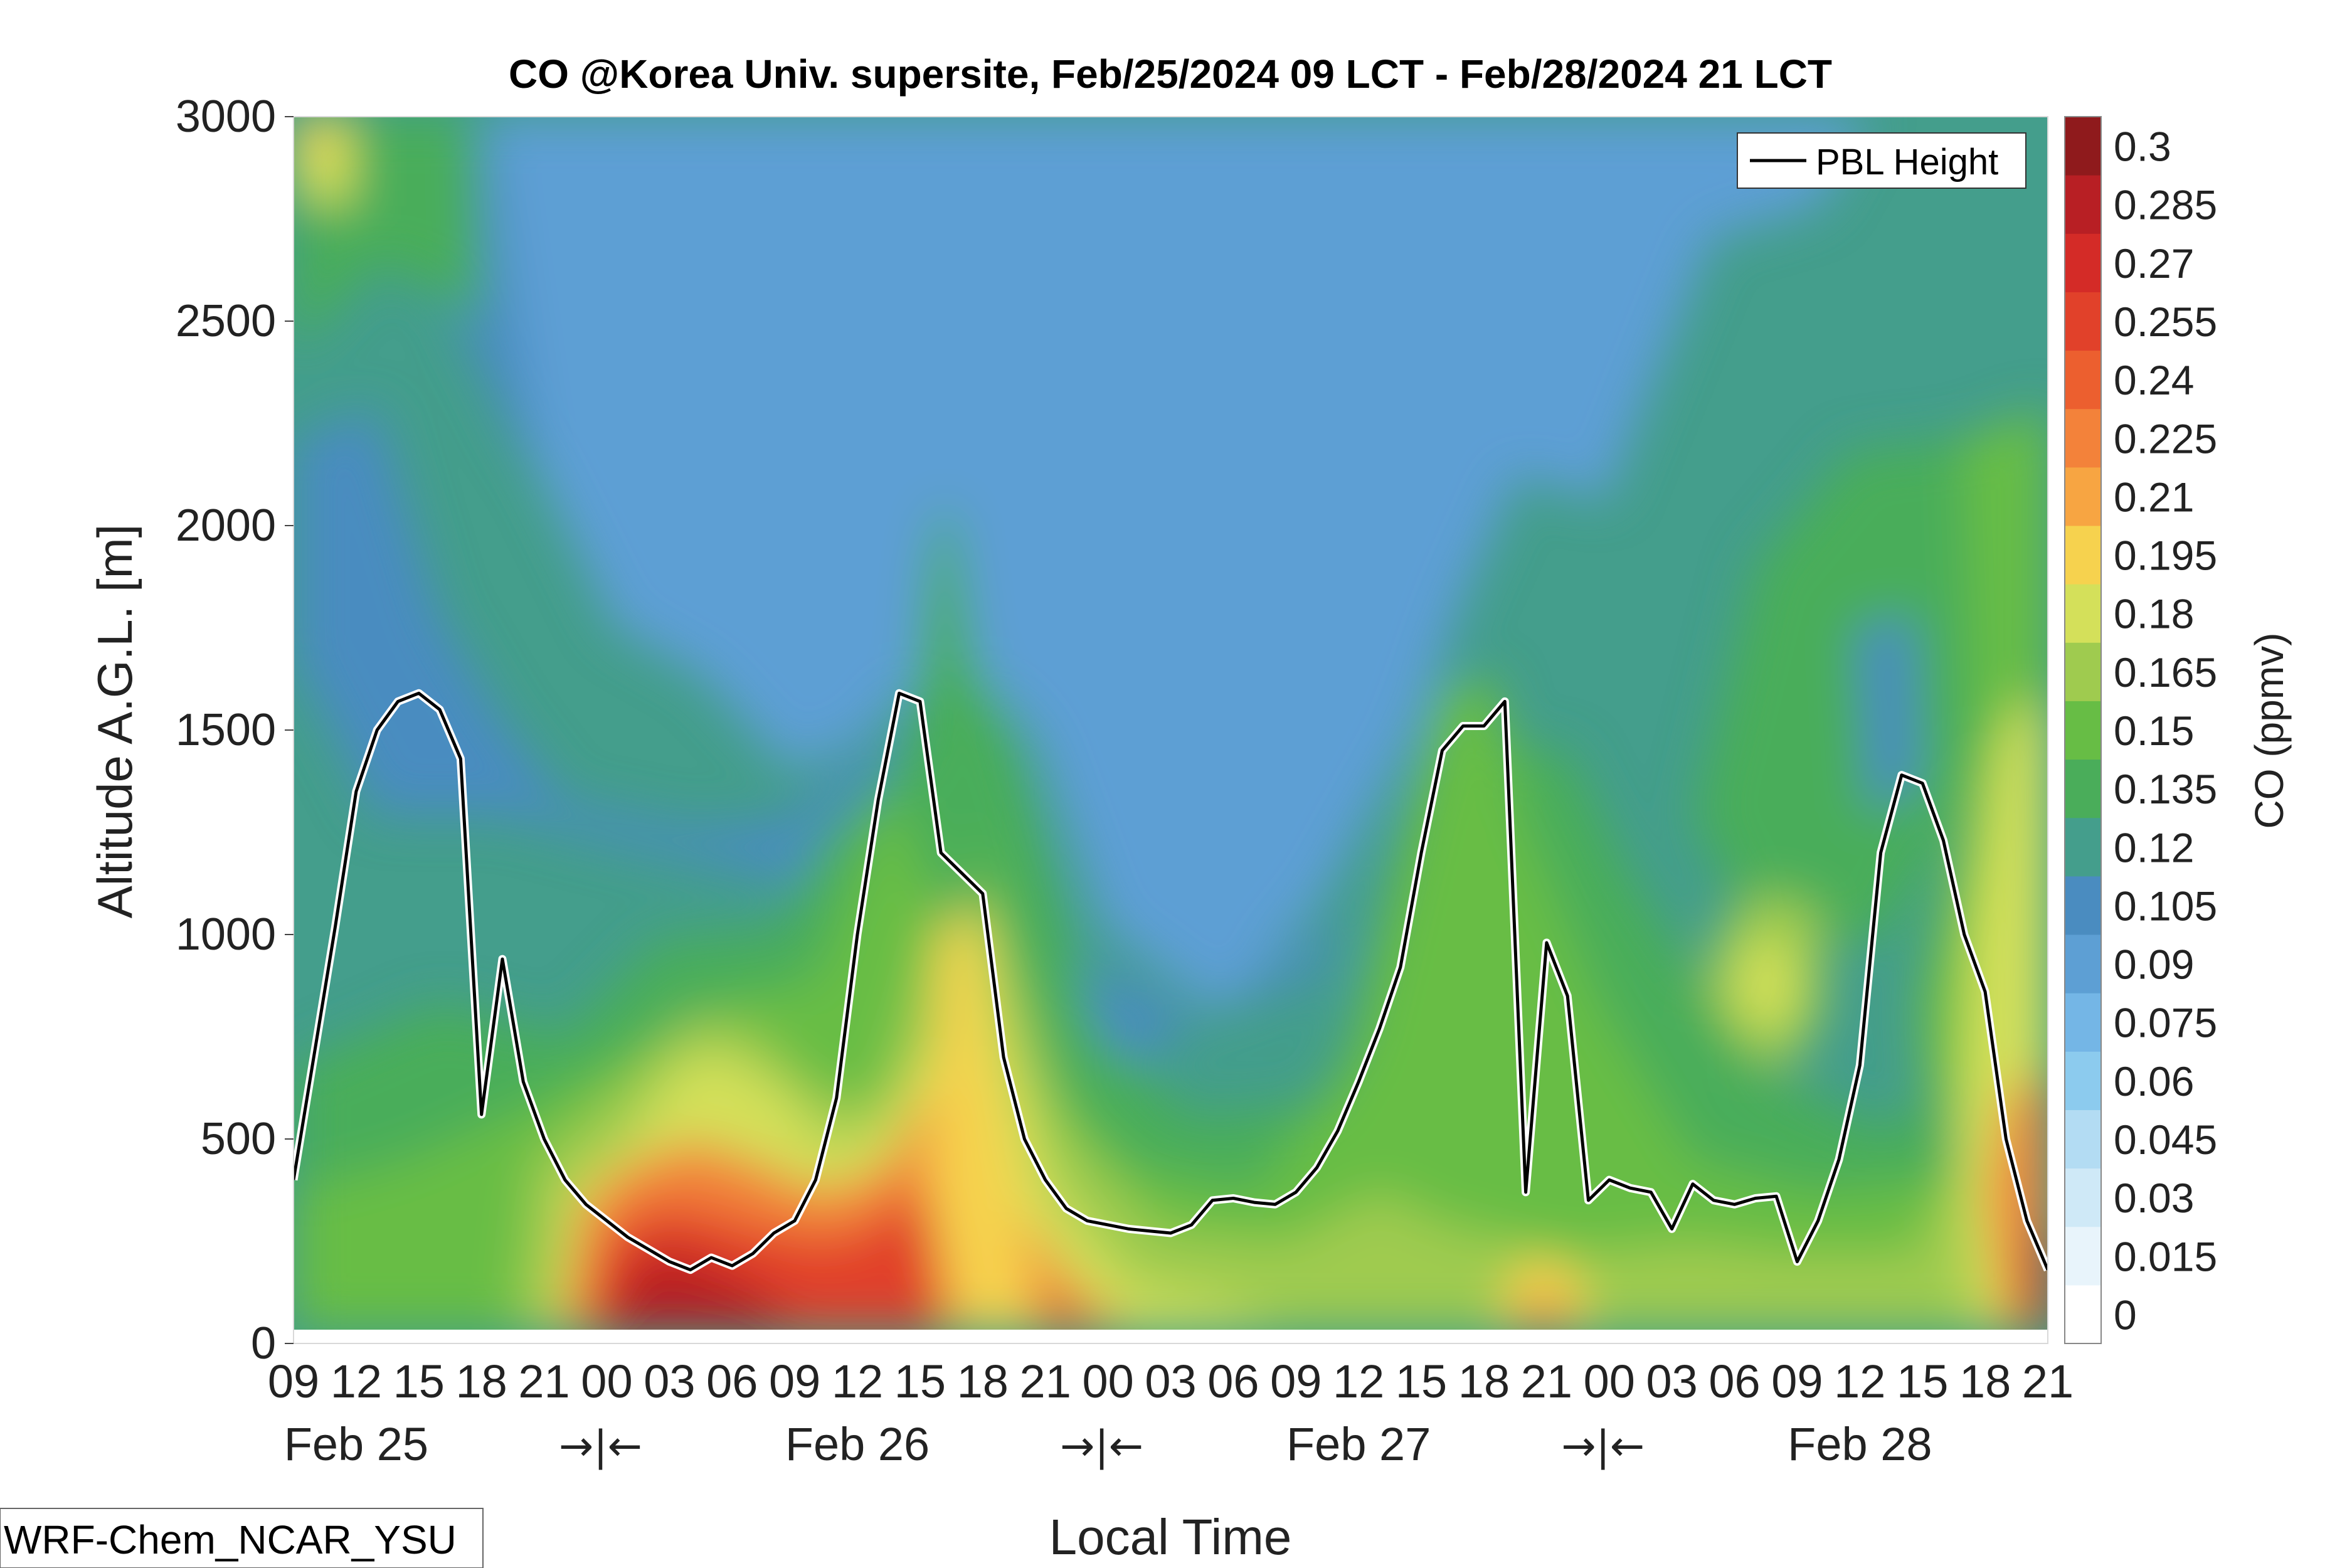  What do you see at coordinates (1543, 1314) in the screenshot?
I see `field-region-feb27-spot-red` at bounding box center [1543, 1314].